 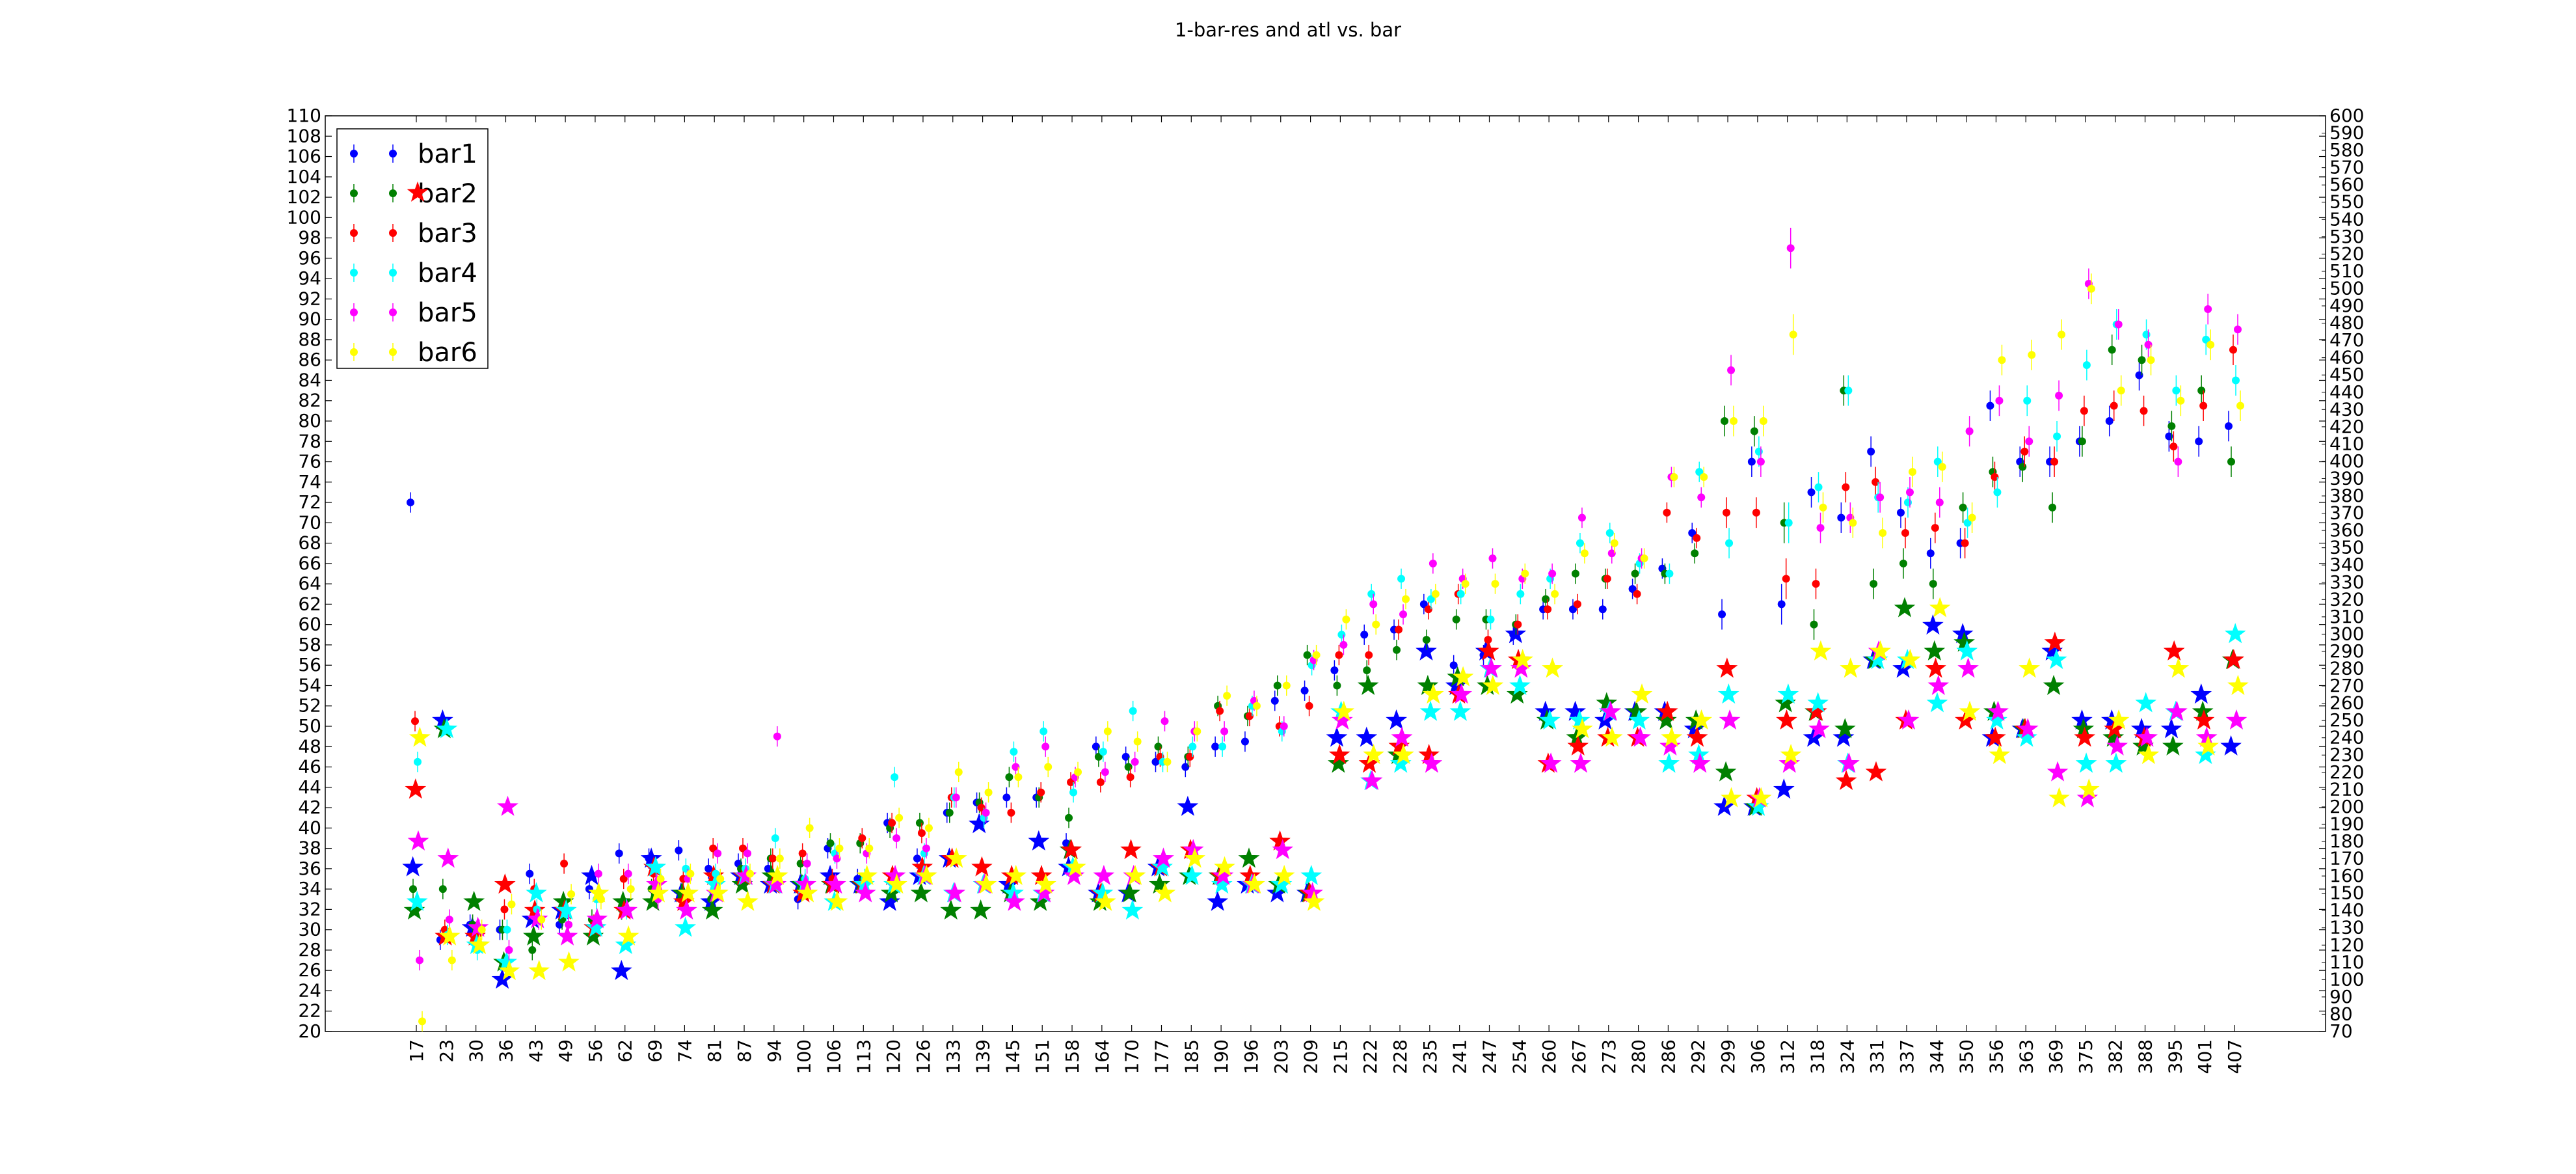 I want to click on x-tick-label: 260, so click(x=1549, y=1056).